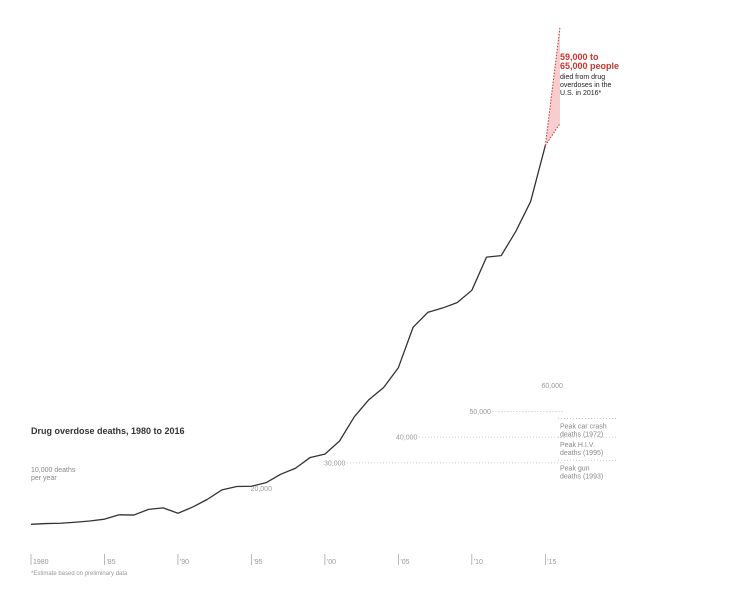 The width and height of the screenshot is (739, 606). Describe the element at coordinates (110, 562) in the screenshot. I see `x-tick-label-1: '85` at that location.